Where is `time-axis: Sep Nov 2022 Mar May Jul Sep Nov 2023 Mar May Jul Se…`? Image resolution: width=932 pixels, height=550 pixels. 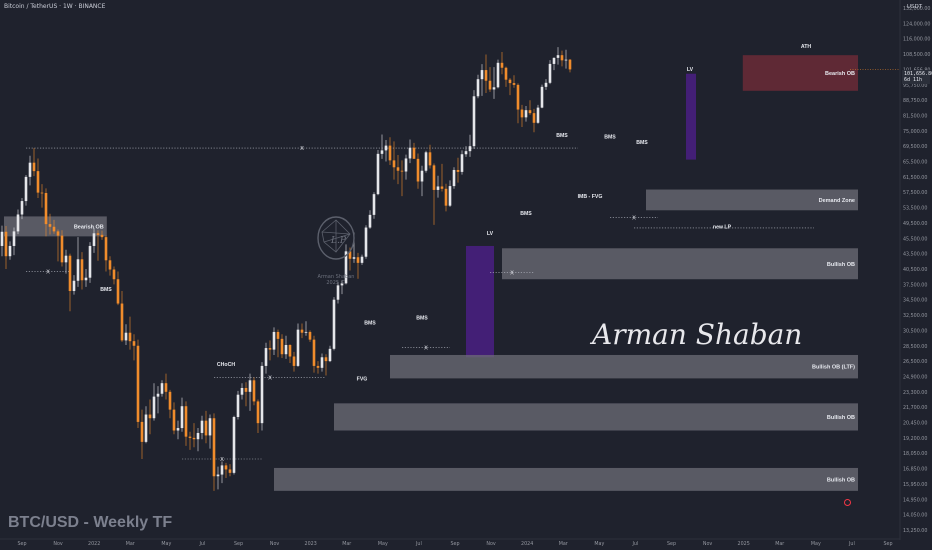 time-axis: Sep Nov 2022 Mar May Jul Sep Nov 2023 Mar May Jul Se… is located at coordinates (450, 542).